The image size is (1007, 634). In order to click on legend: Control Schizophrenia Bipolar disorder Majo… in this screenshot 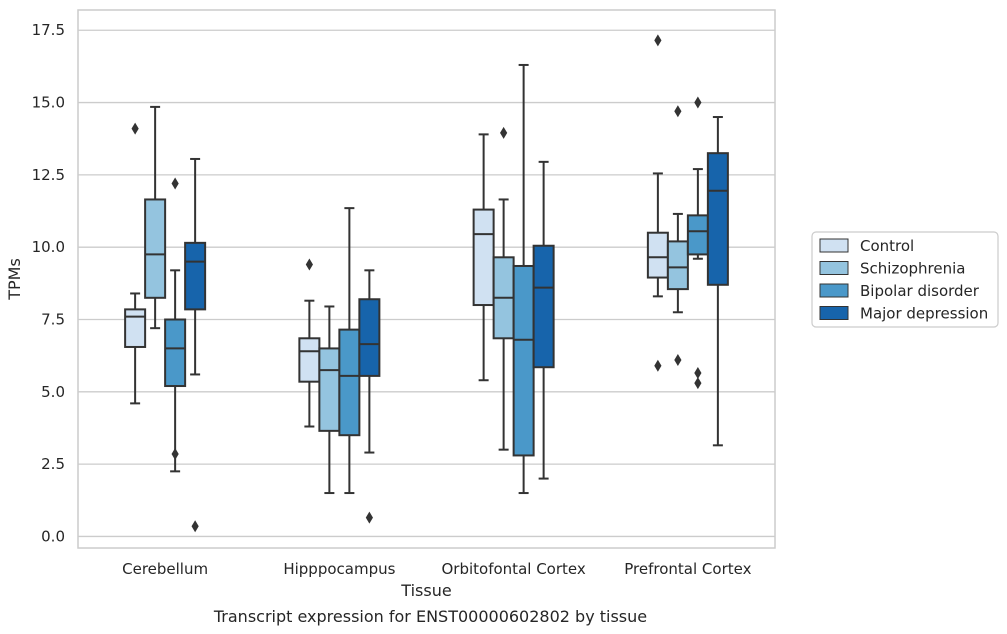, I will do `click(905, 279)`.